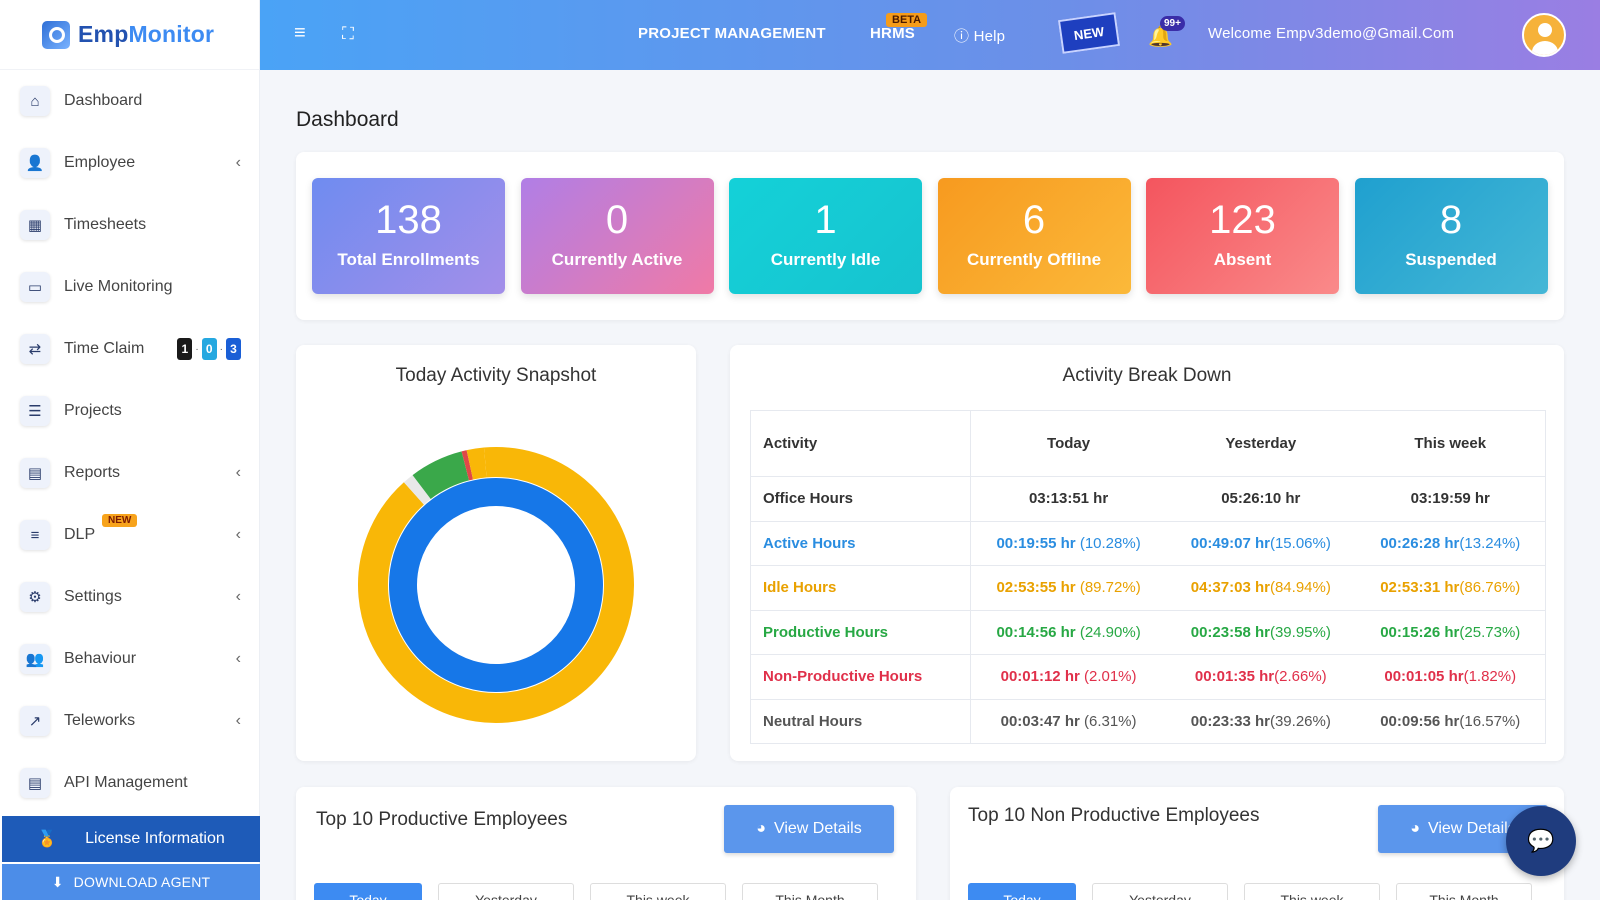 This screenshot has width=1600, height=900. Describe the element at coordinates (1230, 588) in the screenshot. I see `duration-value: 04:37:03 hr` at that location.